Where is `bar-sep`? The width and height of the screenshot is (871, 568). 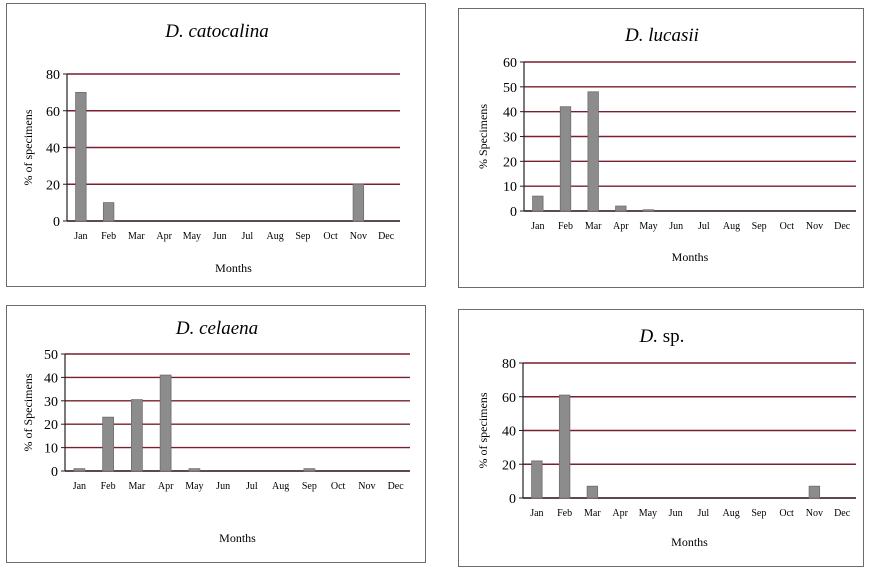 bar-sep is located at coordinates (309, 470).